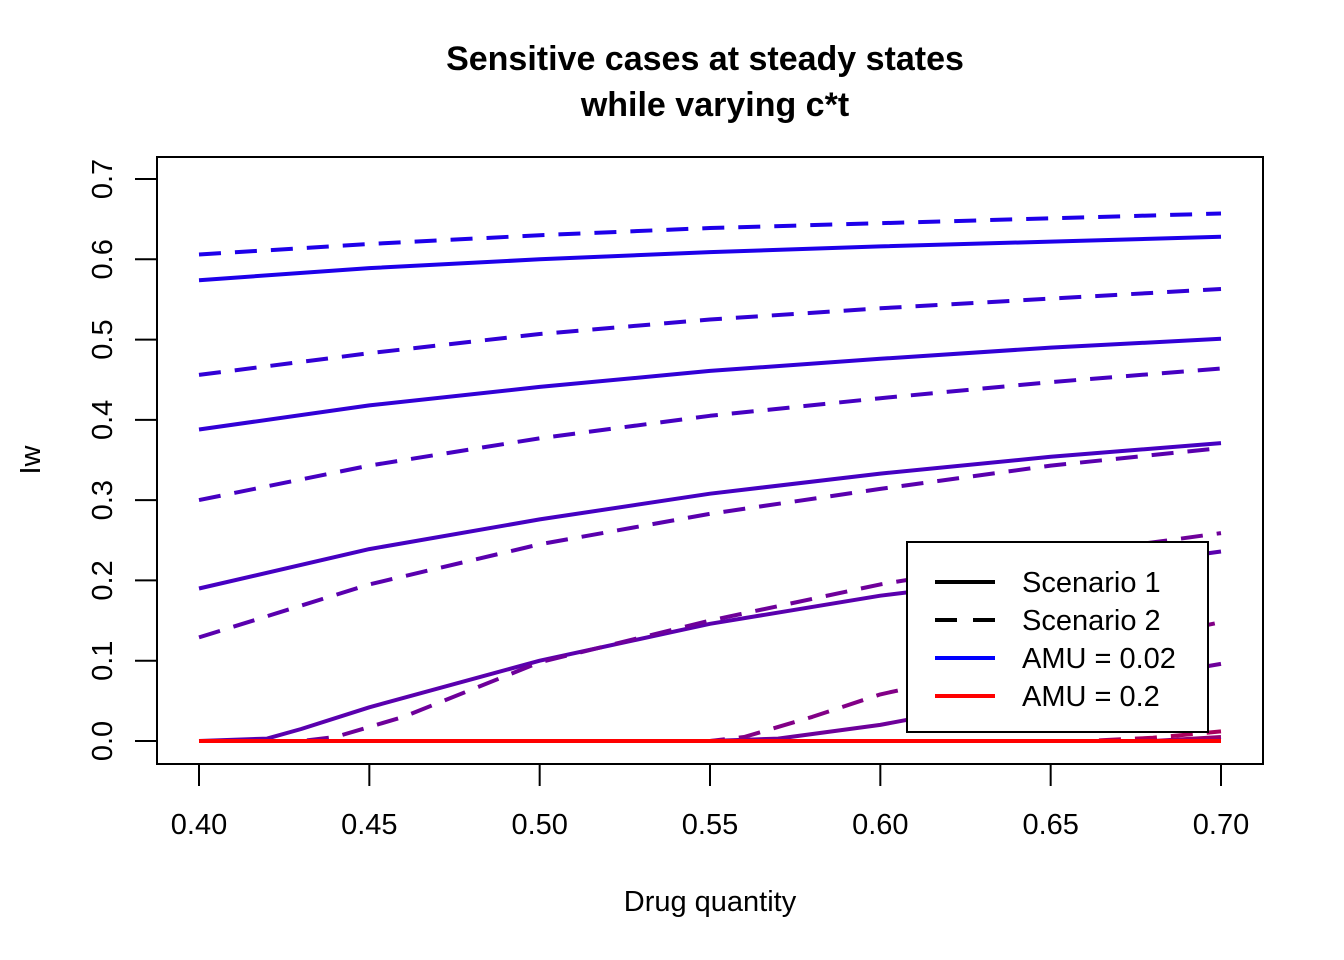  I want to click on x-tick-label: 0.70, so click(1221, 825).